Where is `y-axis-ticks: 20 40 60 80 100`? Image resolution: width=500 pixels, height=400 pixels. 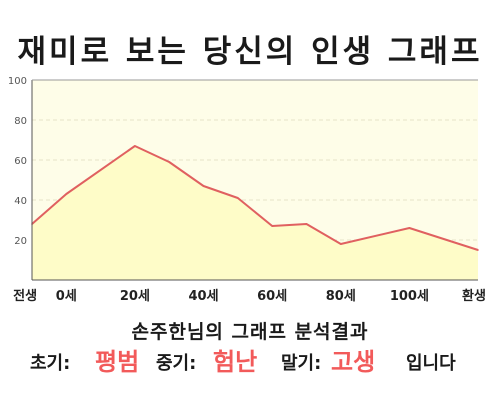
y-axis-ticks: 20 40 60 80 100 is located at coordinates (17, 161).